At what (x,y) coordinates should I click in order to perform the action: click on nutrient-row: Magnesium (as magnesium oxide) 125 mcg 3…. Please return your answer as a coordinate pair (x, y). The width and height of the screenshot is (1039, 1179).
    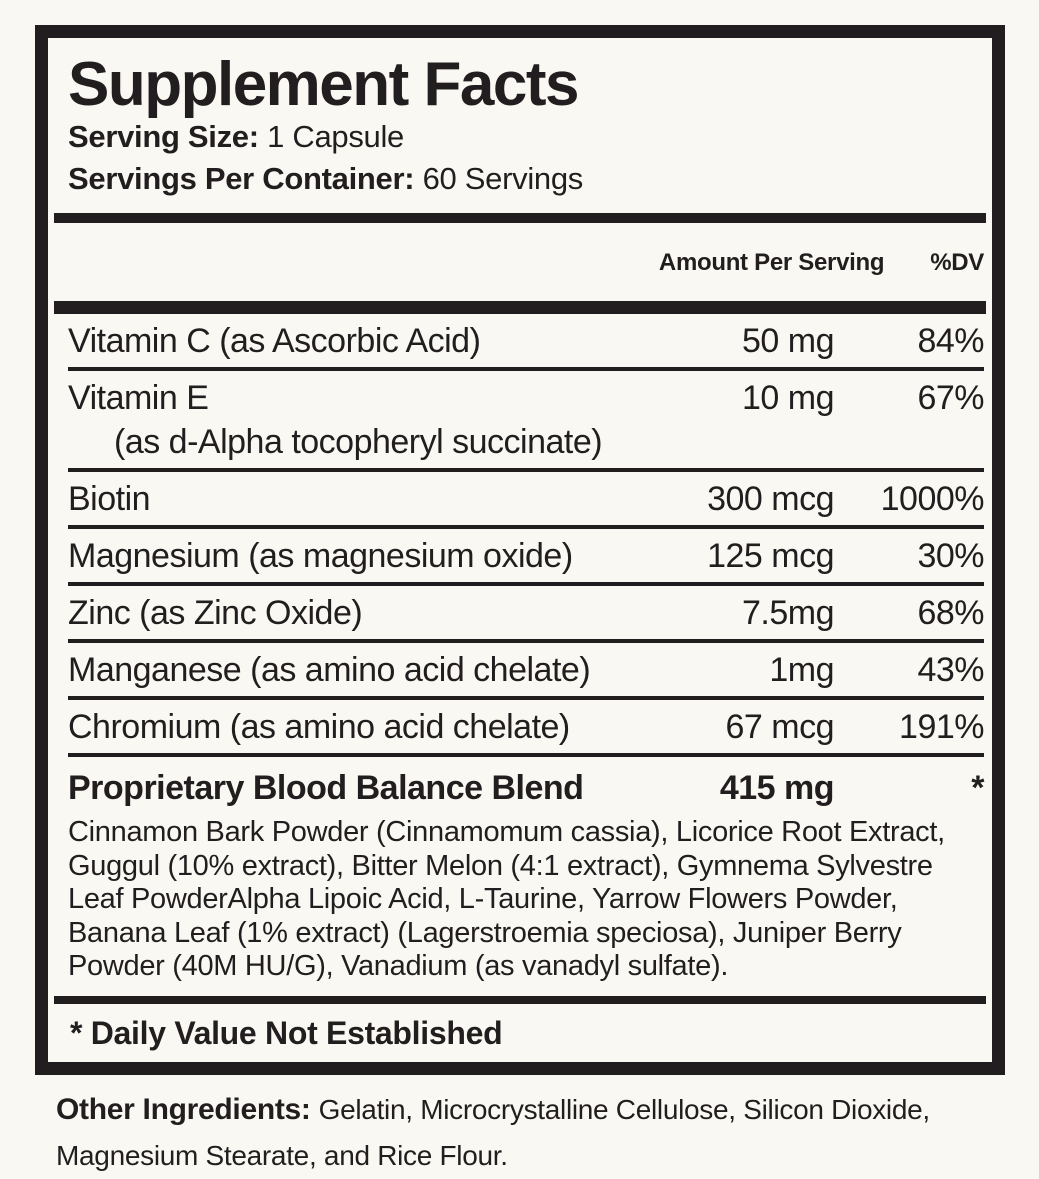
    Looking at the image, I should click on (526, 557).